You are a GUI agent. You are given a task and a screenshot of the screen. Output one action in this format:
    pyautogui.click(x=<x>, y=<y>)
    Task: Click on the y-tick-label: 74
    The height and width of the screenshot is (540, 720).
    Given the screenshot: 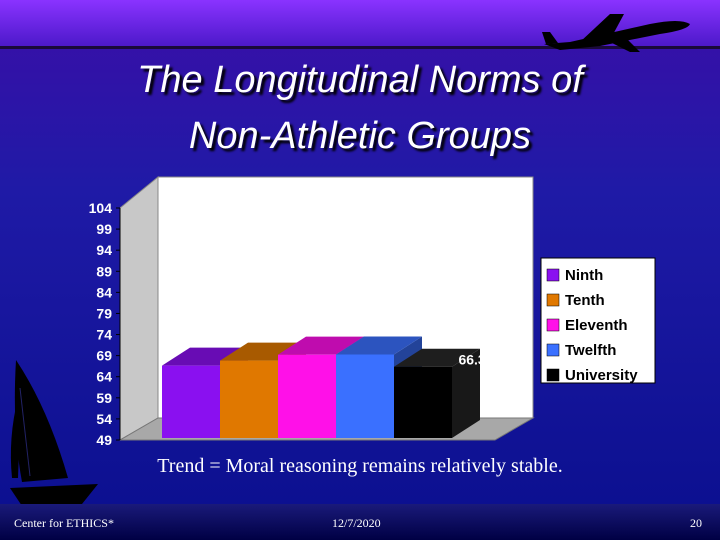 What is the action you would take?
    pyautogui.click(x=104, y=335)
    